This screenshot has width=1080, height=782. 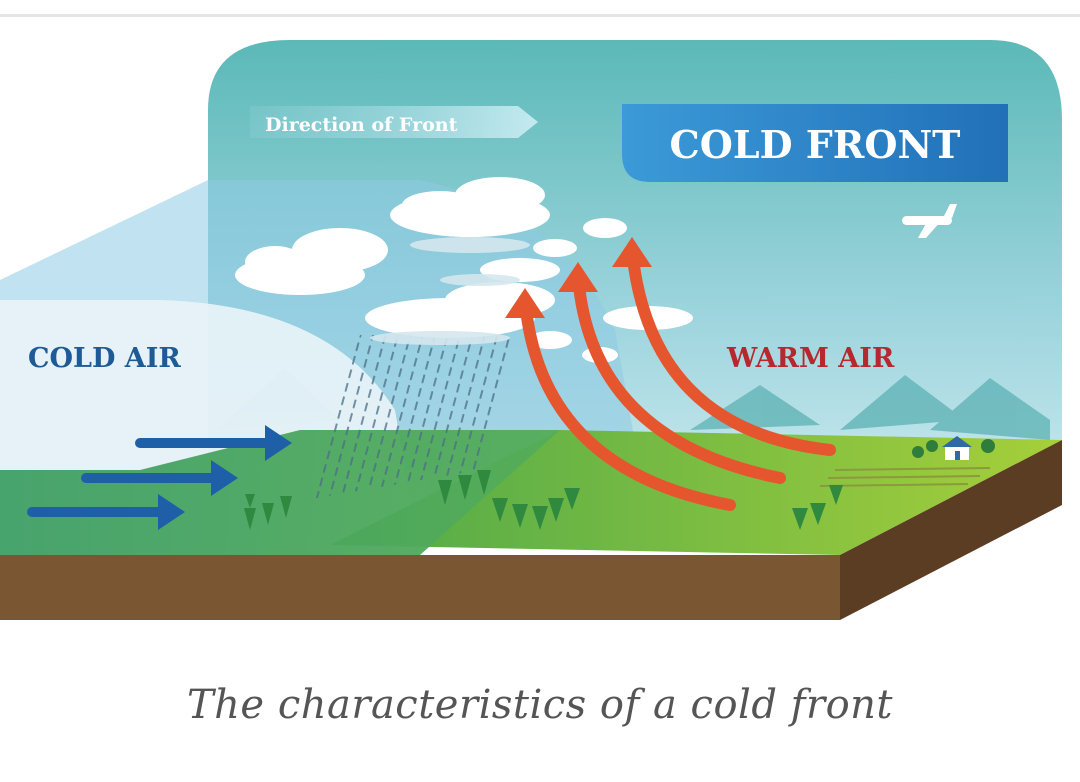 What do you see at coordinates (543, 500) in the screenshot?
I see `tree-icon` at bounding box center [543, 500].